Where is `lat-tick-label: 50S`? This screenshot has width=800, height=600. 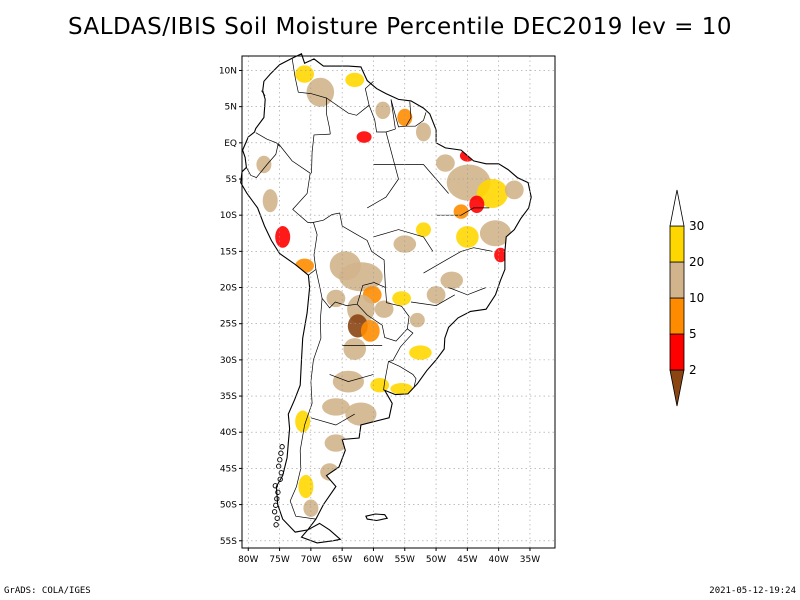 lat-tick-label: 50S is located at coordinates (228, 506).